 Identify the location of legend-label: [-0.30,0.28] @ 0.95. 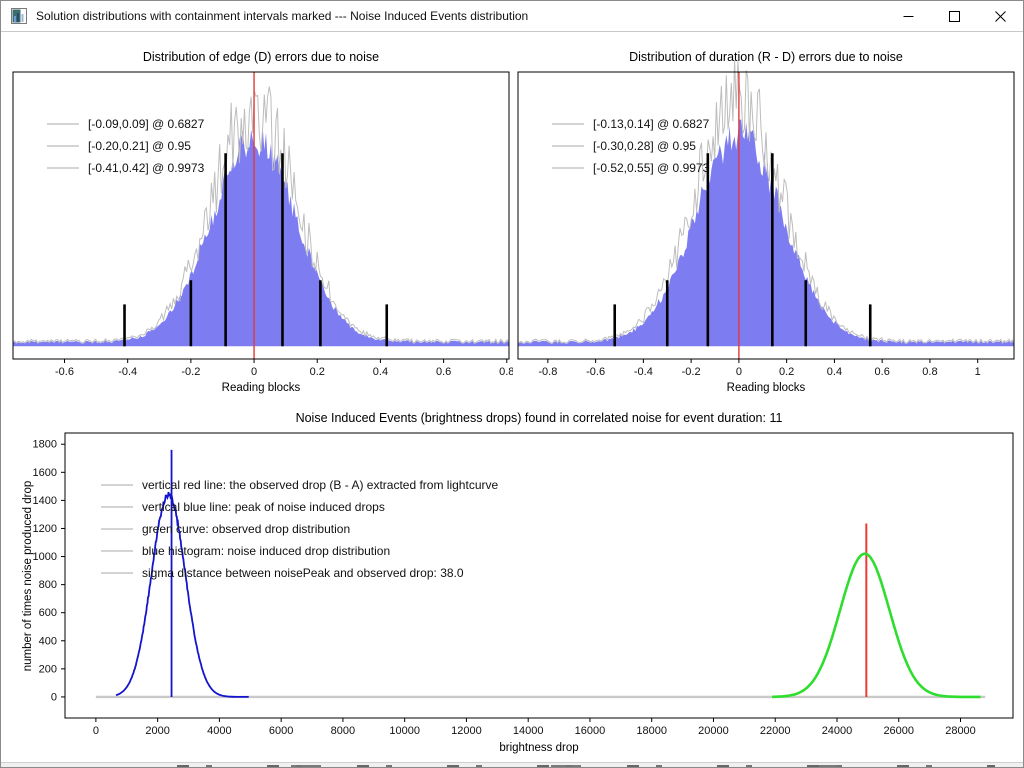
(644, 146).